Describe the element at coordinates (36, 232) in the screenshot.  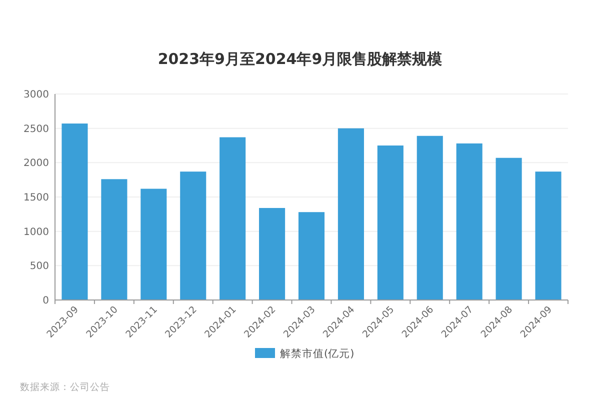
I see `y-tick-label: 1000` at that location.